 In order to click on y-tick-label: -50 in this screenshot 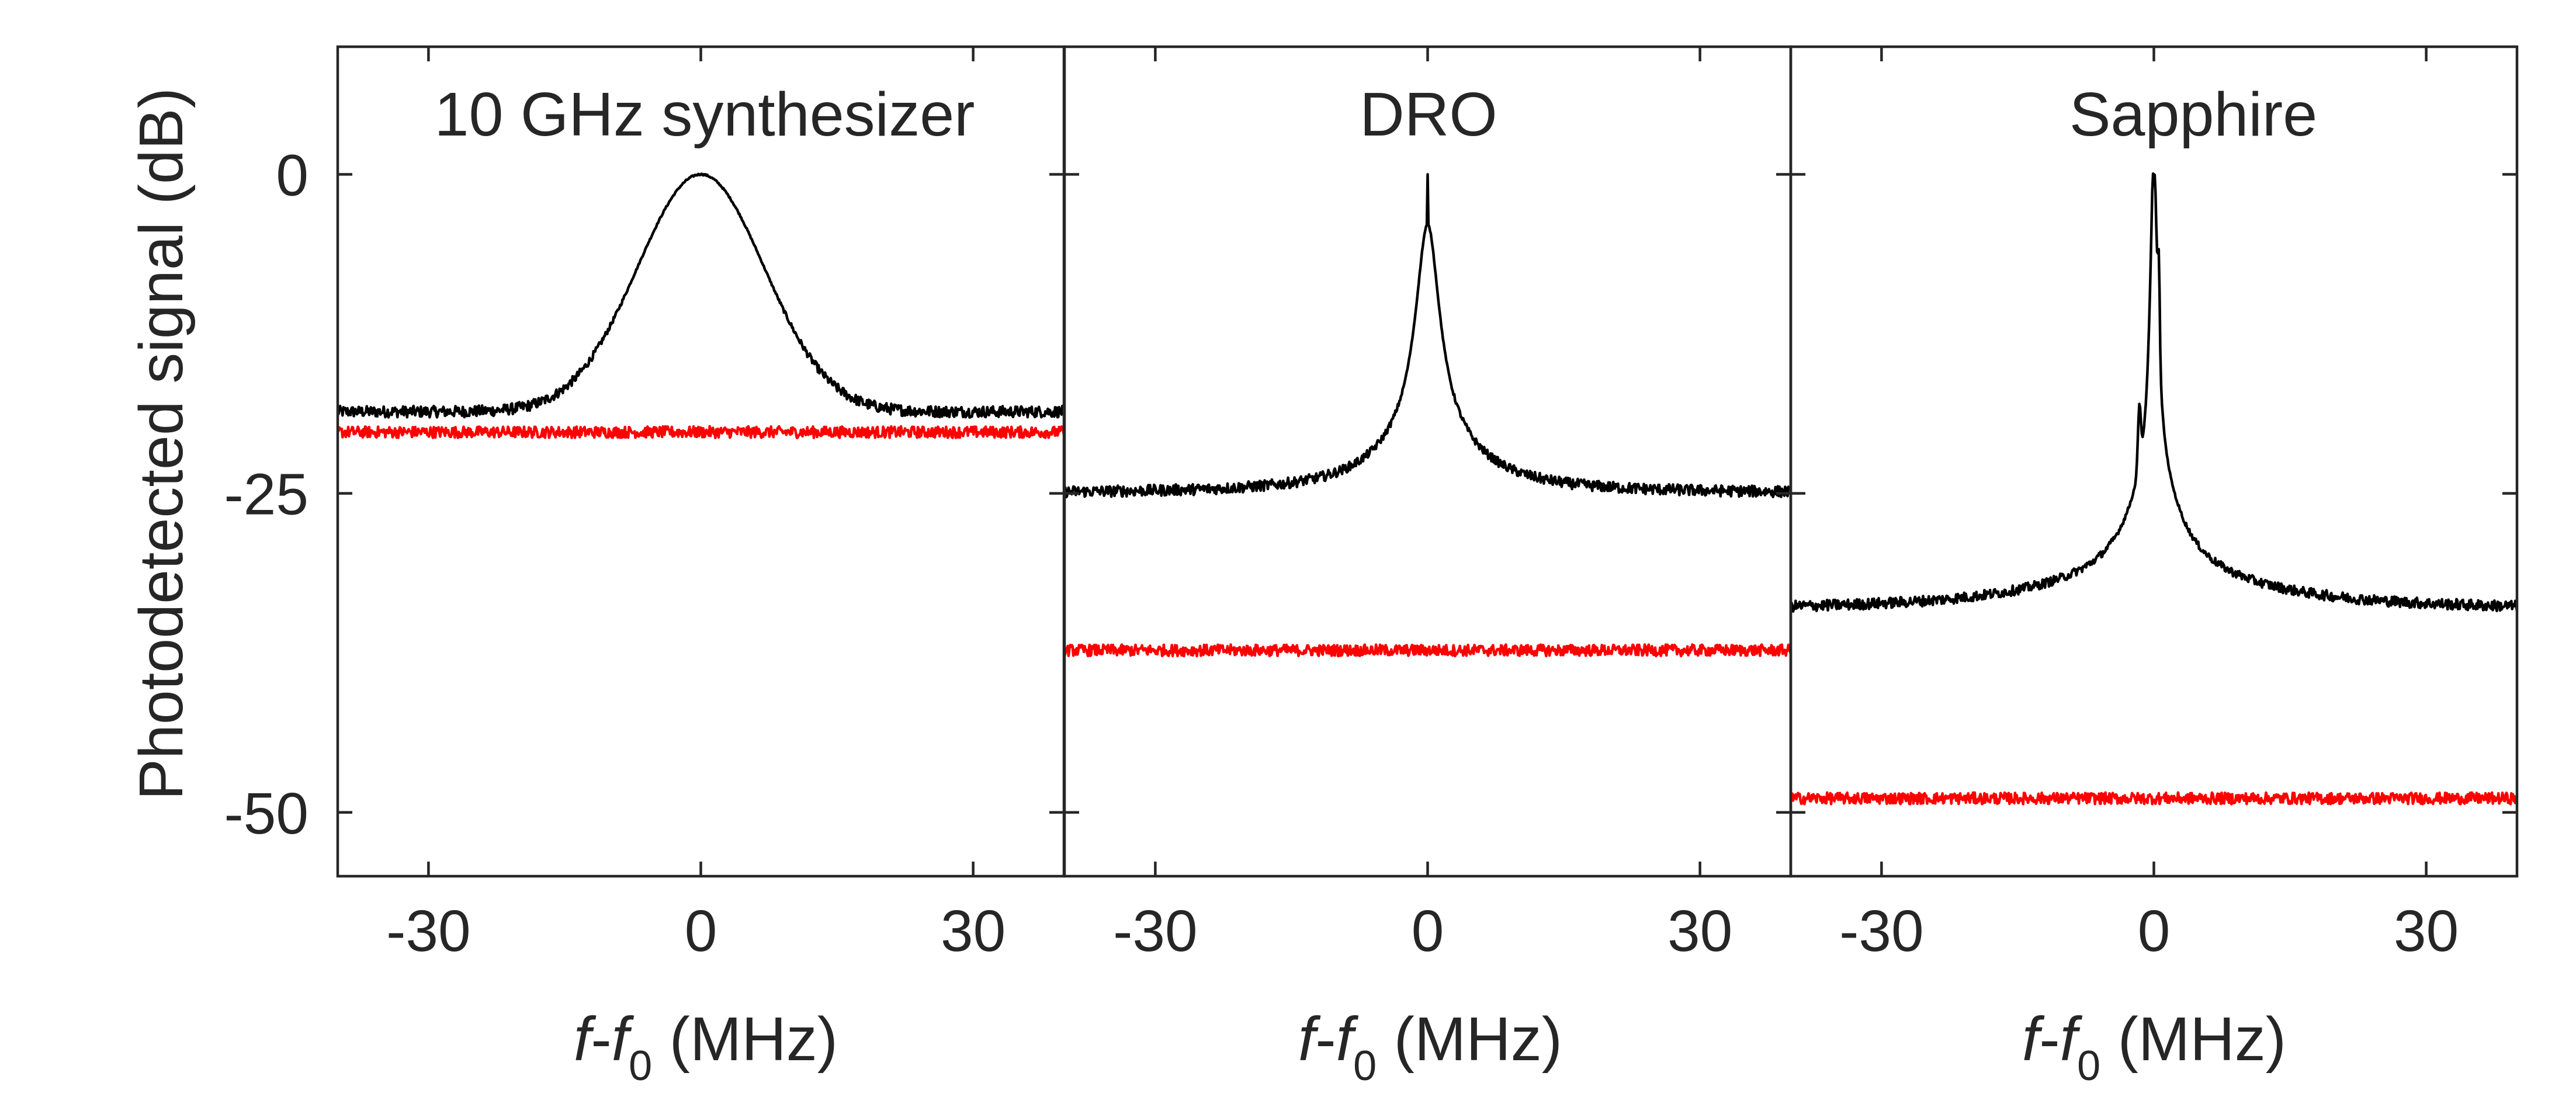, I will do `click(266, 813)`.